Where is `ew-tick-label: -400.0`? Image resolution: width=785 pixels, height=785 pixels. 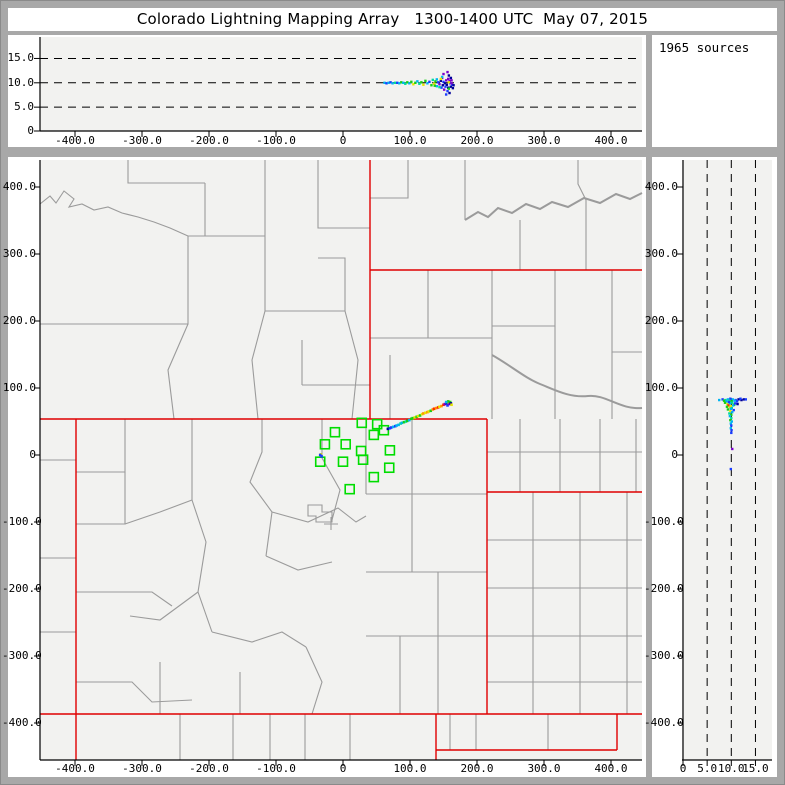
ew-tick-label: -400.0 is located at coordinates (75, 140).